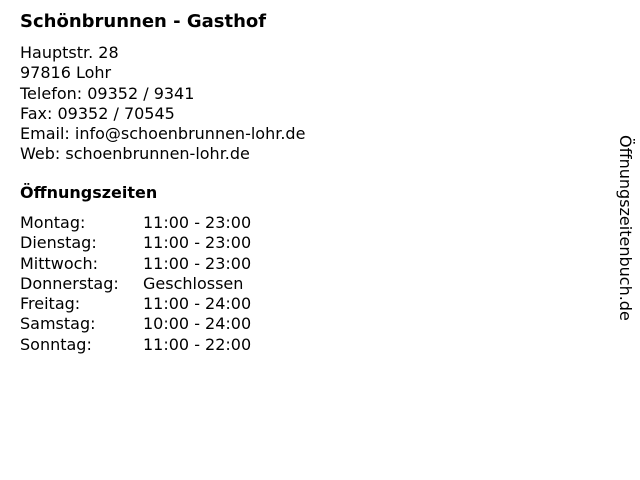 The image size is (640, 480). I want to click on day: Sonntag:, so click(56, 344).